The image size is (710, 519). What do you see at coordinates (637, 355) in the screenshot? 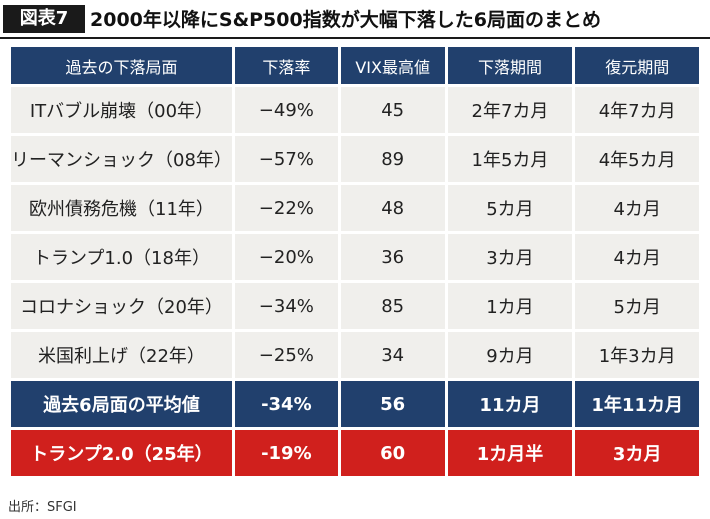
I see `cell-recovery-duration: 1年3カ月` at bounding box center [637, 355].